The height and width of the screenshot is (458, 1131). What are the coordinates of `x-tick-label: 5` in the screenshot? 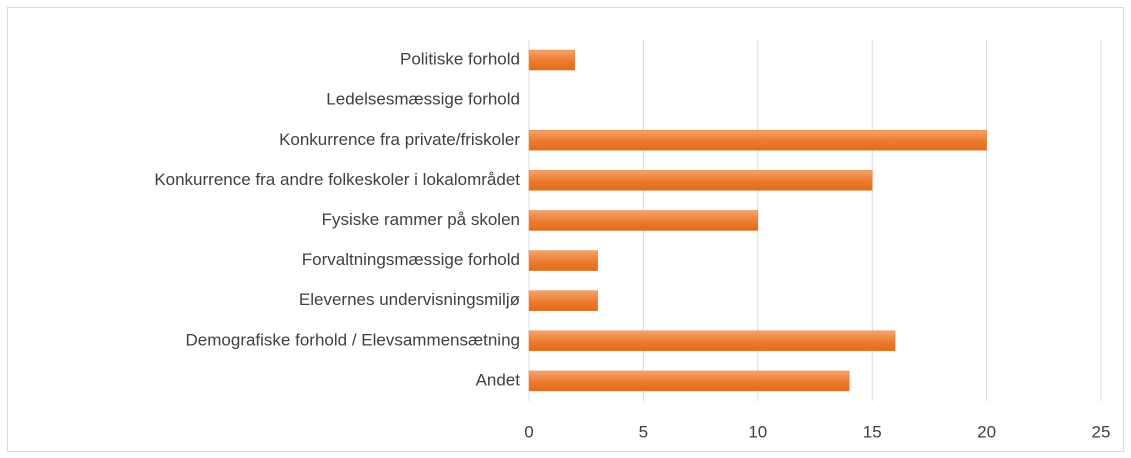 It's located at (643, 431).